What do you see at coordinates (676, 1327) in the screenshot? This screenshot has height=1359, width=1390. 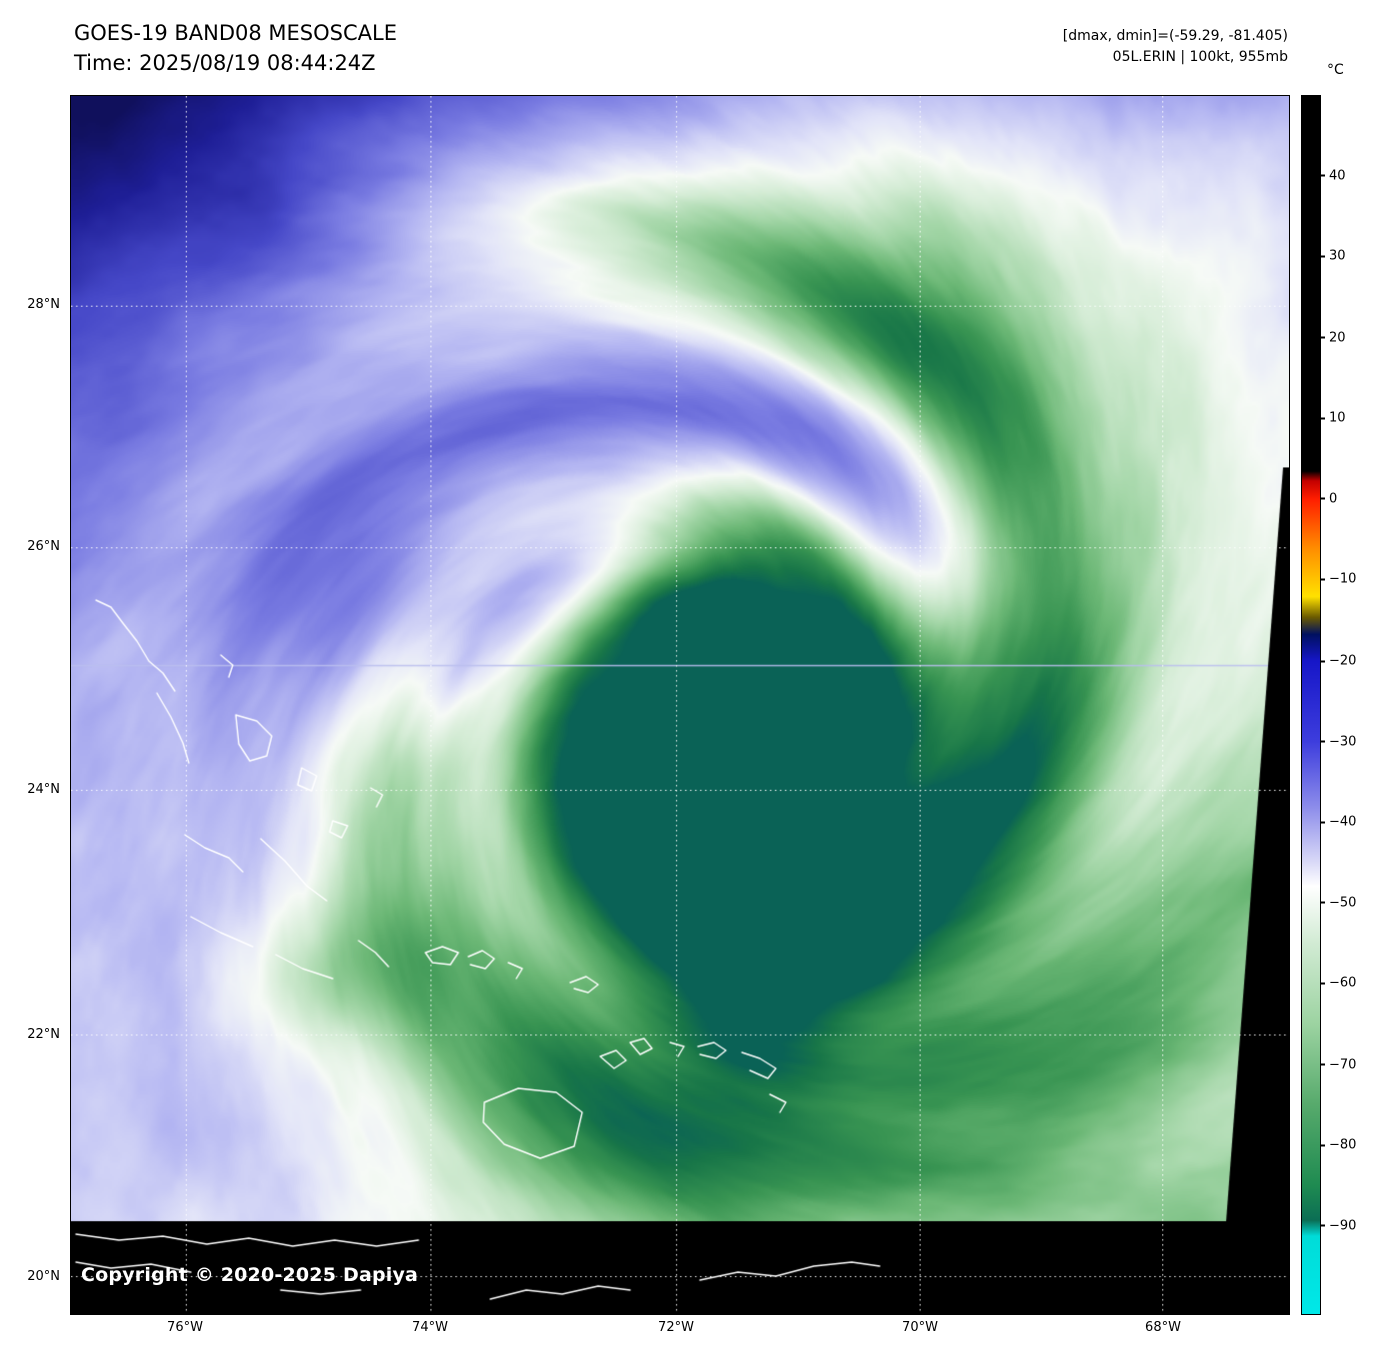 I see `lon-tick-label: 72°W` at bounding box center [676, 1327].